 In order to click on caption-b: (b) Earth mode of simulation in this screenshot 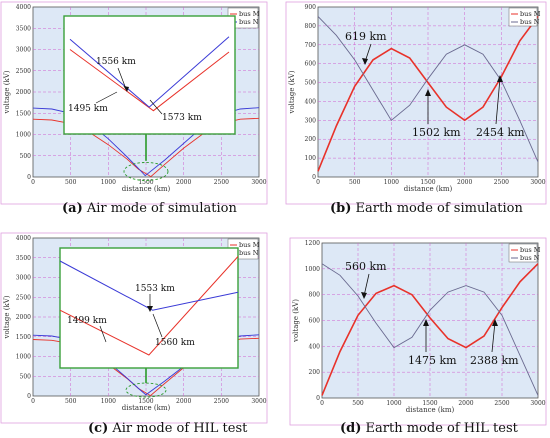, I will do `click(426, 208)`.